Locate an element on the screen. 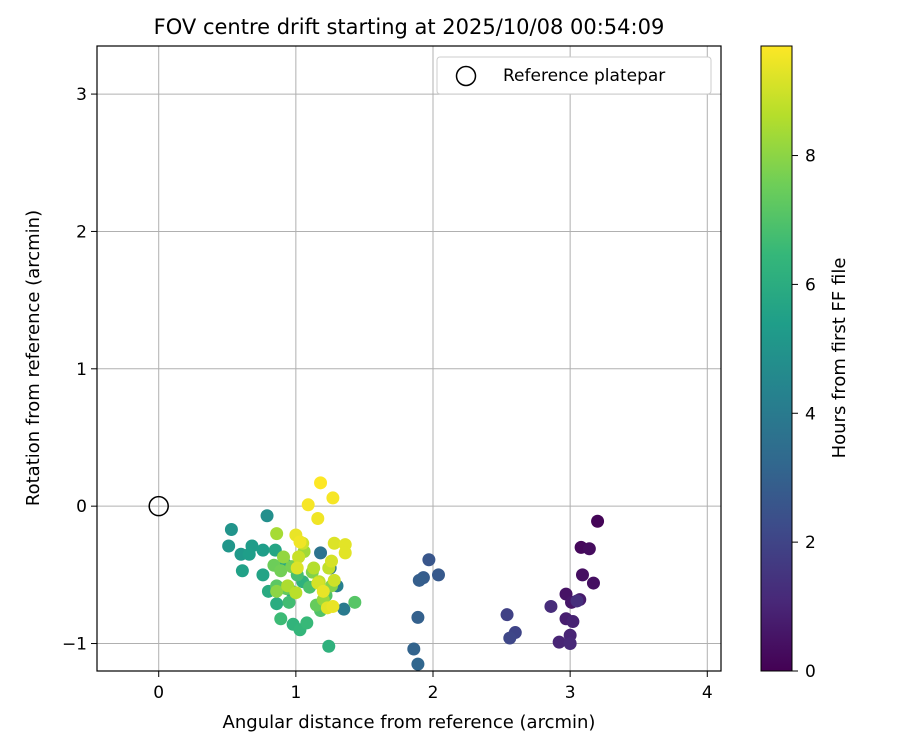  reference-layer is located at coordinates (158, 506).